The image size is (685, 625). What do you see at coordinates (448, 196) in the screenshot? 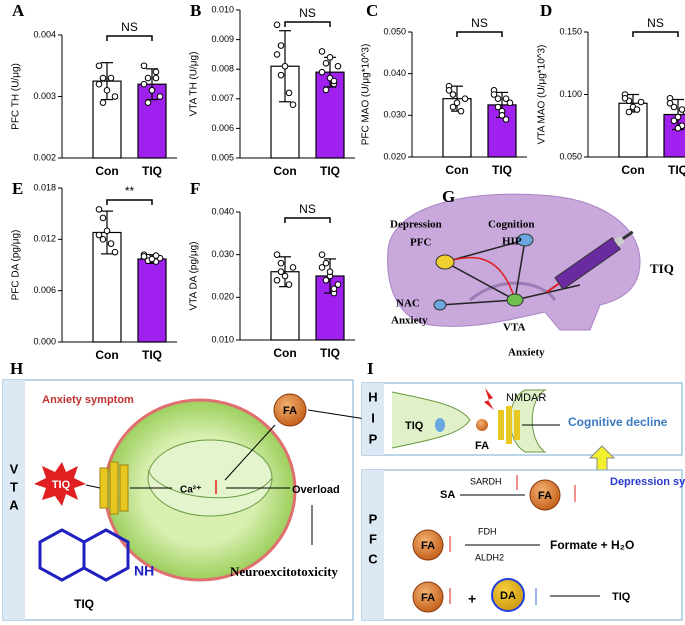
I see `panel-letter: G` at bounding box center [448, 196].